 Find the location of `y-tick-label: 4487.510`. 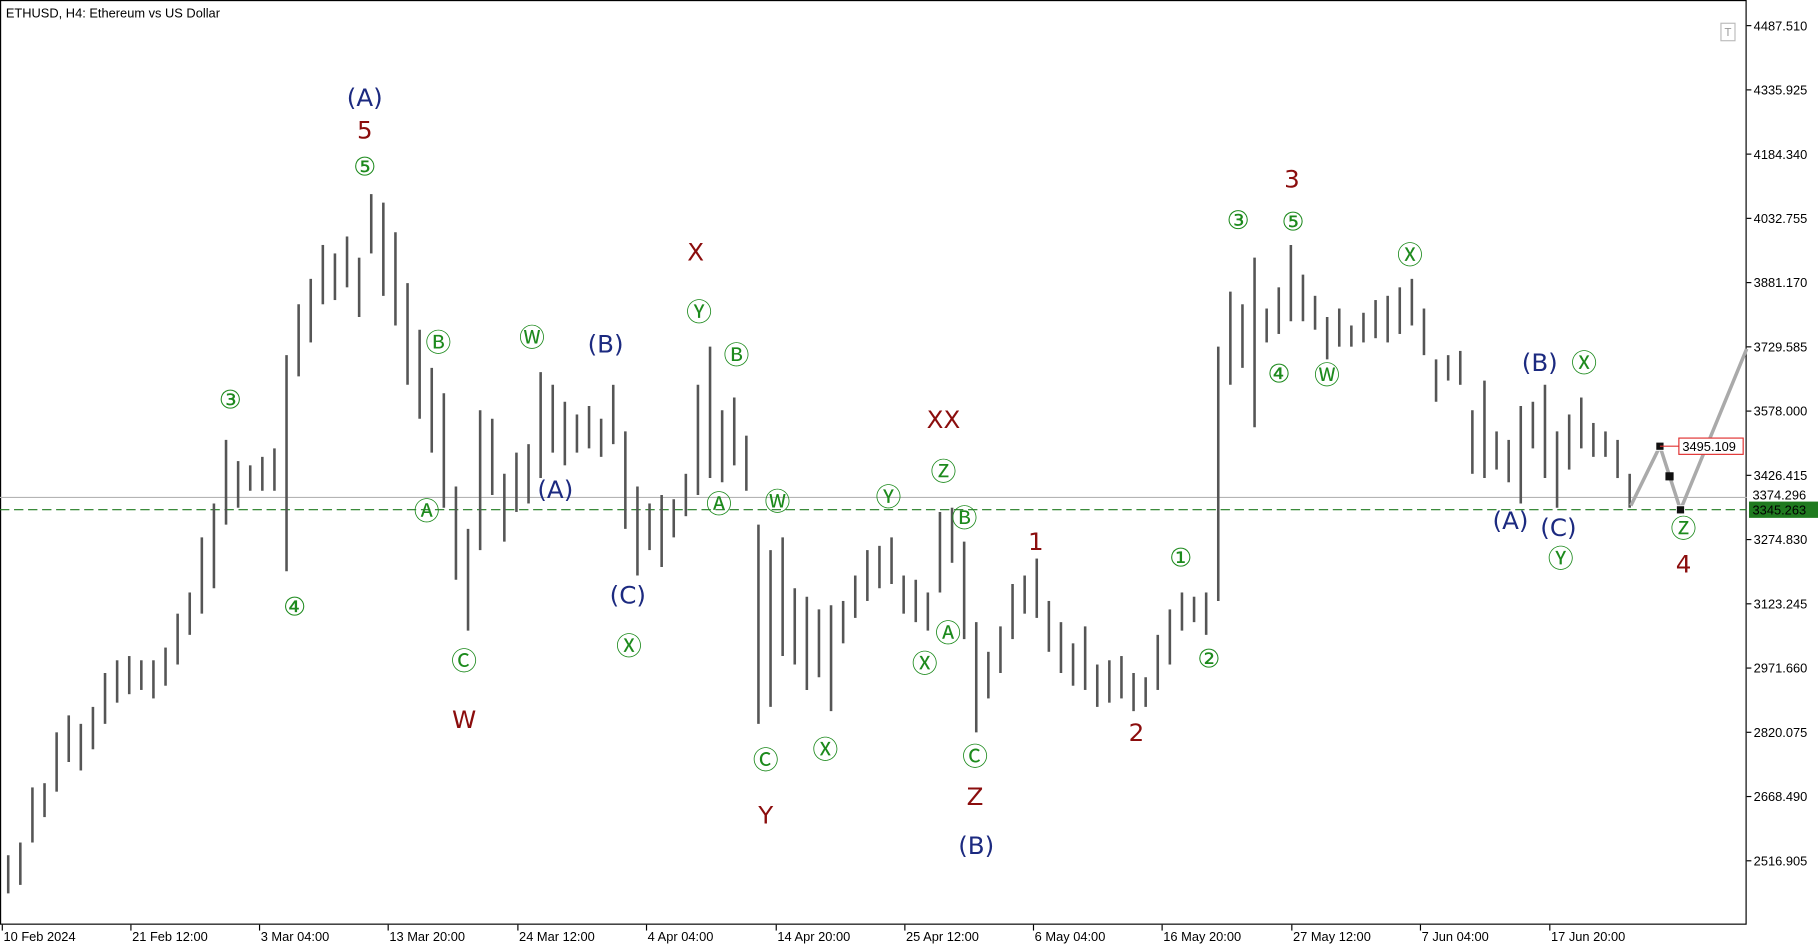

y-tick-label: 4487.510 is located at coordinates (1781, 25).